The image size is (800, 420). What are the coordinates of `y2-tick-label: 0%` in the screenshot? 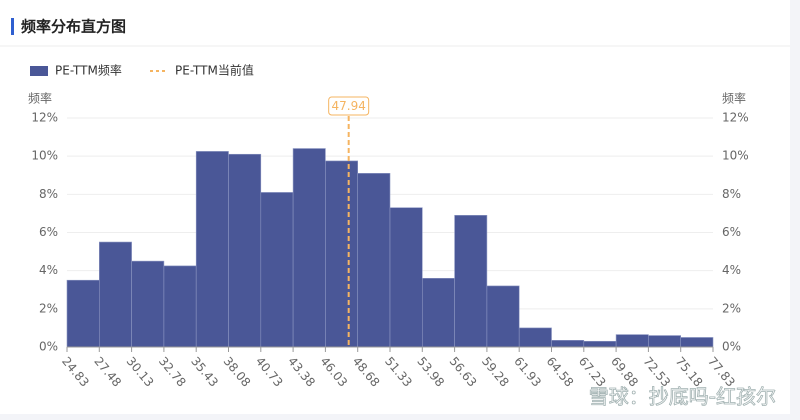 It's located at (731, 347).